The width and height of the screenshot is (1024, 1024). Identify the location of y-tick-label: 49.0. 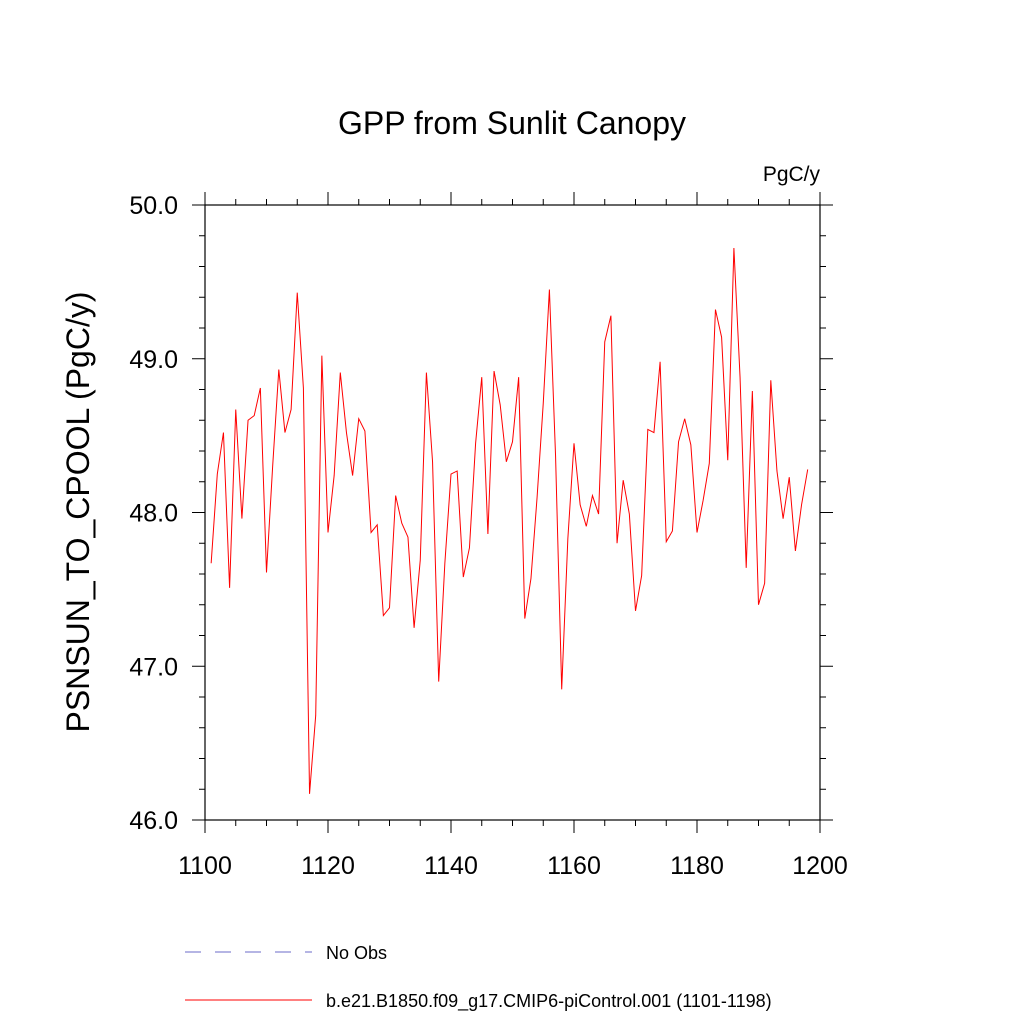
(153, 360).